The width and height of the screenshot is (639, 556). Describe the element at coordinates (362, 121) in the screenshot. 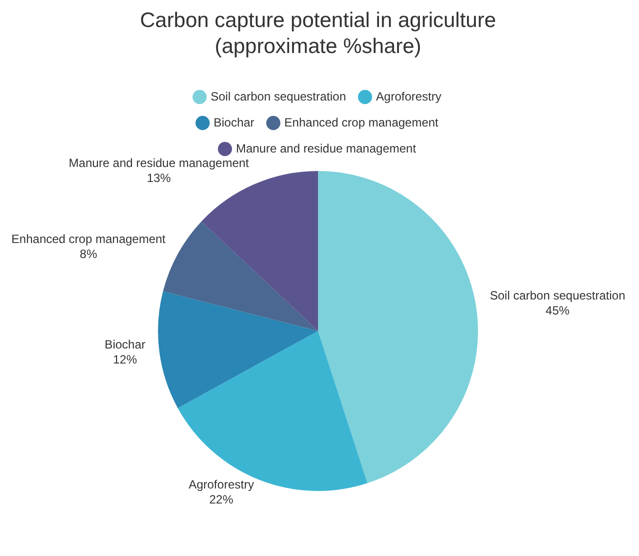

I see `legend-label: Enhanced crop management` at that location.